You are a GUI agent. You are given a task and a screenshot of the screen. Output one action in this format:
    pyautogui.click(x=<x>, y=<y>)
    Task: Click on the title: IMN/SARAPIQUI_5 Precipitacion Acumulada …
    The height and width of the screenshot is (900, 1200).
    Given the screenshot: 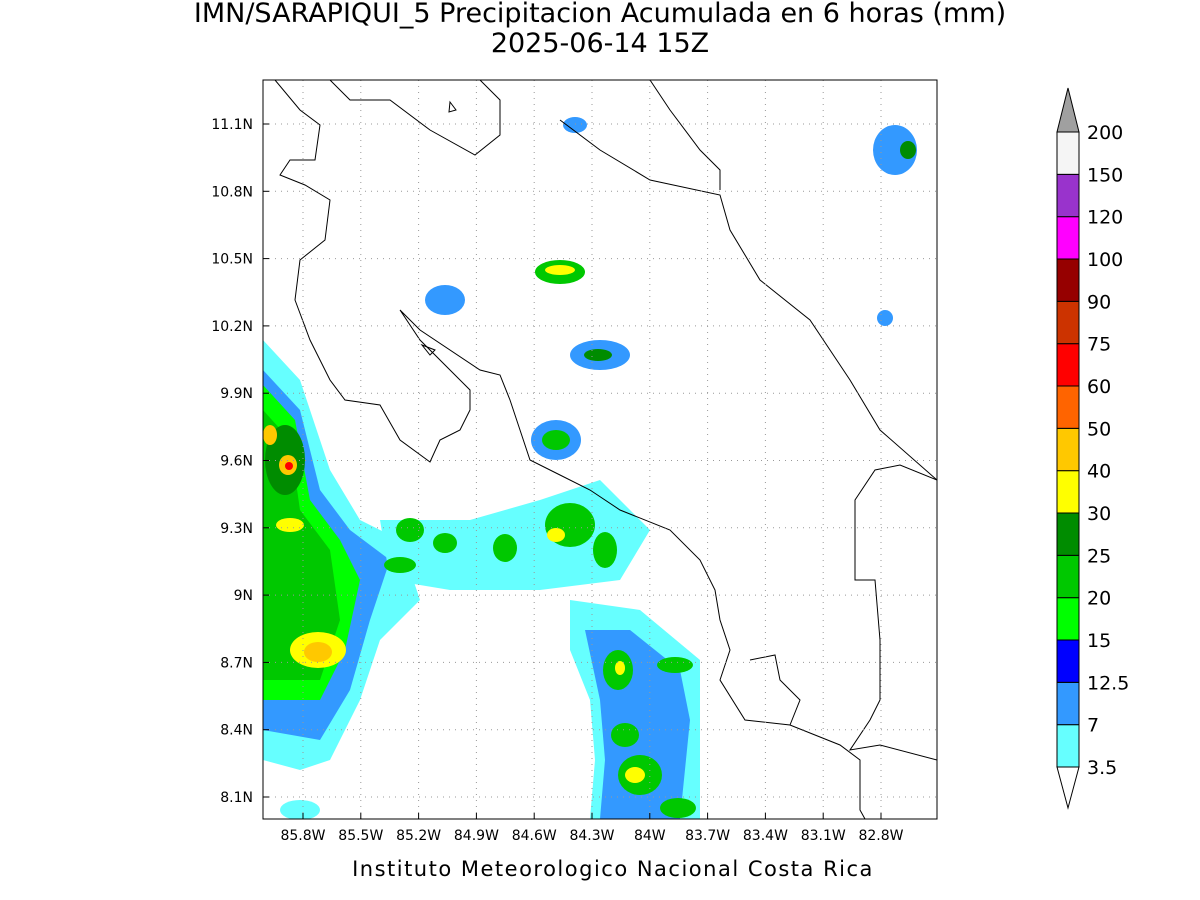 What is the action you would take?
    pyautogui.click(x=600, y=14)
    